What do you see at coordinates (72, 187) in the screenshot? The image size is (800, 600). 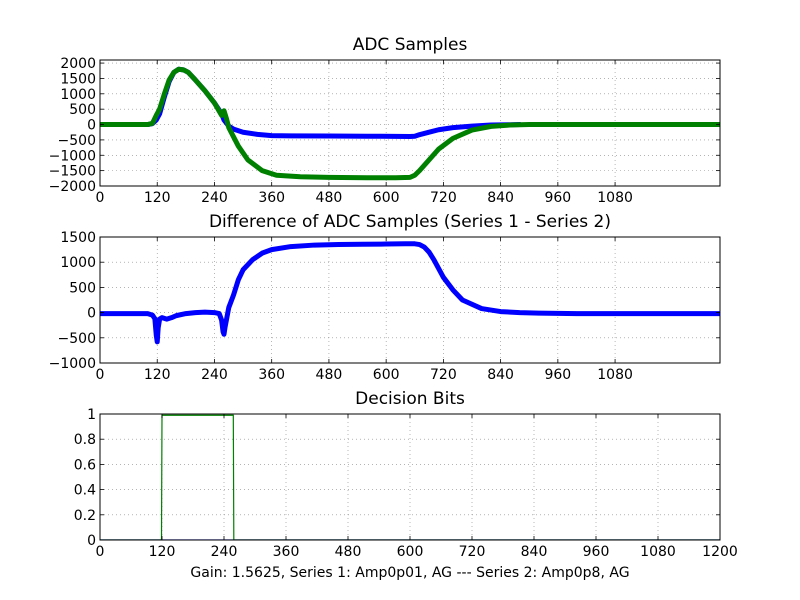 I see `y-tick-label: −2000` at bounding box center [72, 187].